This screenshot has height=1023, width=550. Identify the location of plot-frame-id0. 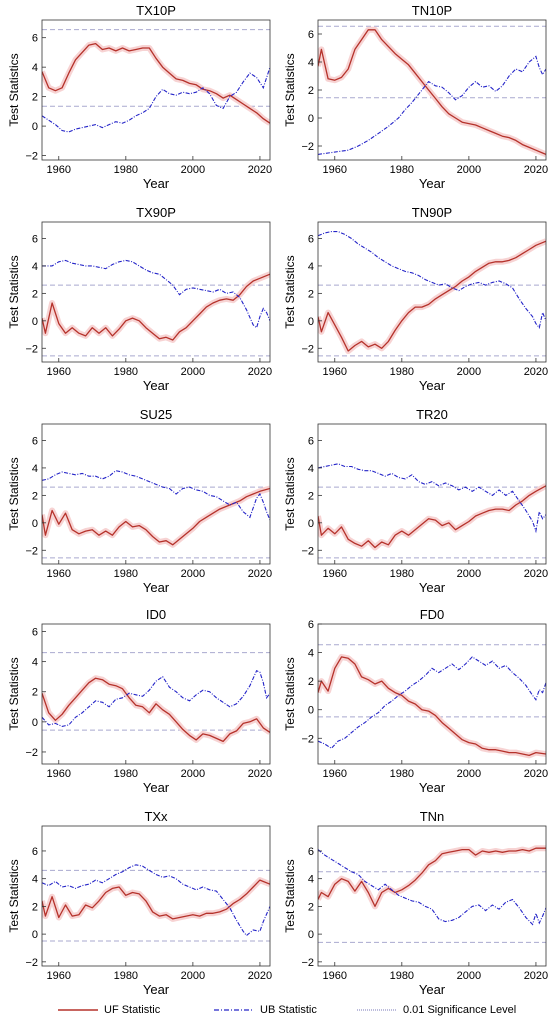
(156, 694).